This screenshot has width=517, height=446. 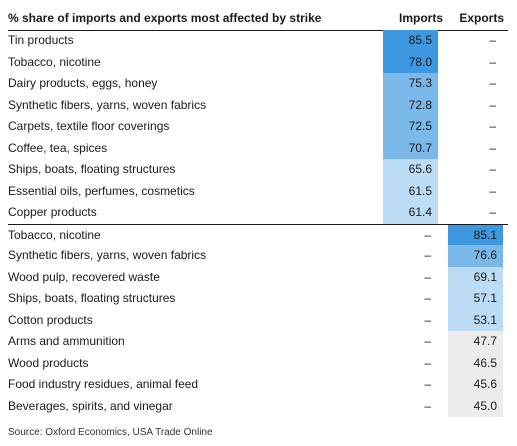 What do you see at coordinates (58, 147) in the screenshot?
I see `row-label: Coffee, tea, spices` at bounding box center [58, 147].